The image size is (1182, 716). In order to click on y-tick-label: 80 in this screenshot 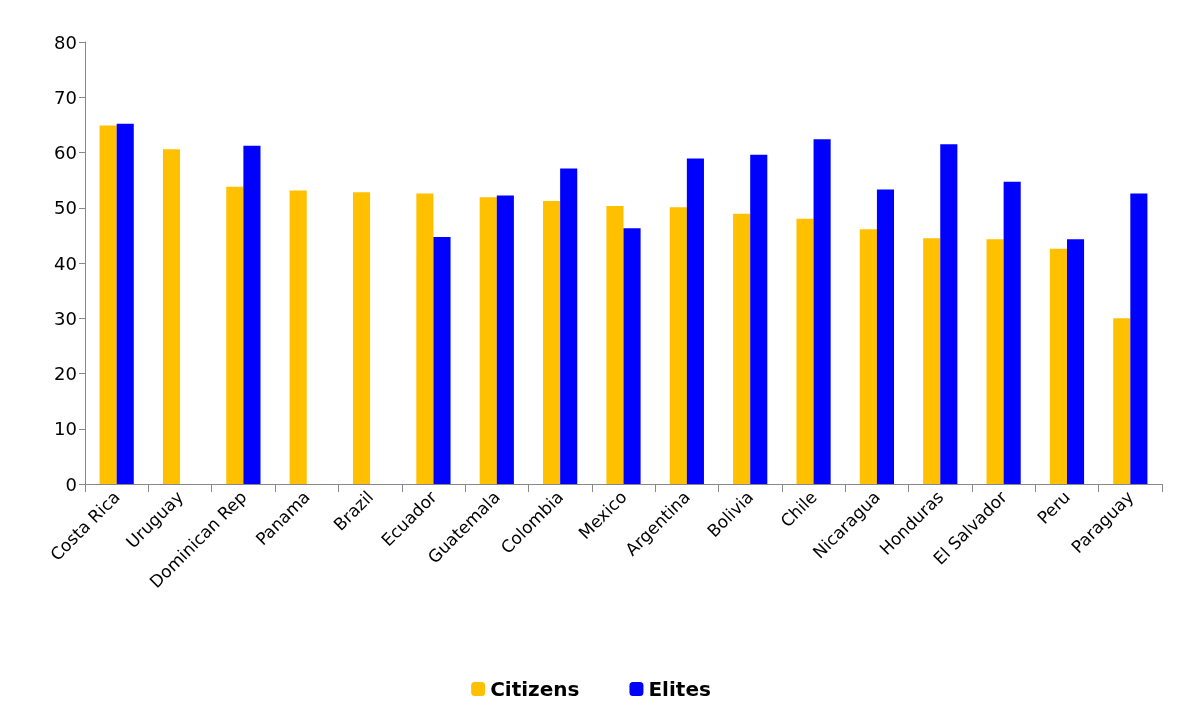, I will do `click(65, 42)`.